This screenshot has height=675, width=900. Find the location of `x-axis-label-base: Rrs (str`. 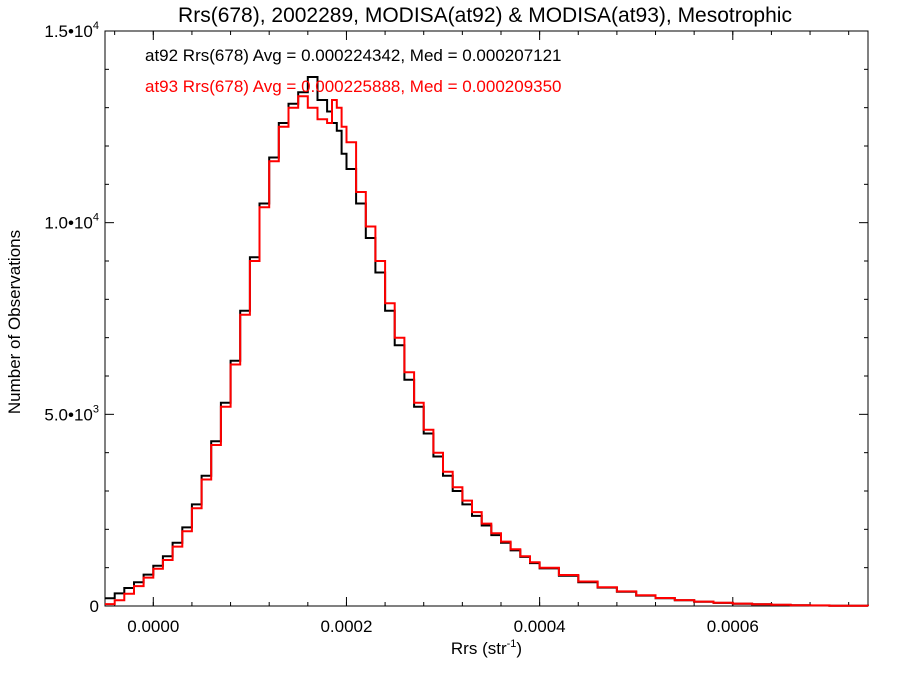

x-axis-label-base: Rrs (str is located at coordinates (479, 648).